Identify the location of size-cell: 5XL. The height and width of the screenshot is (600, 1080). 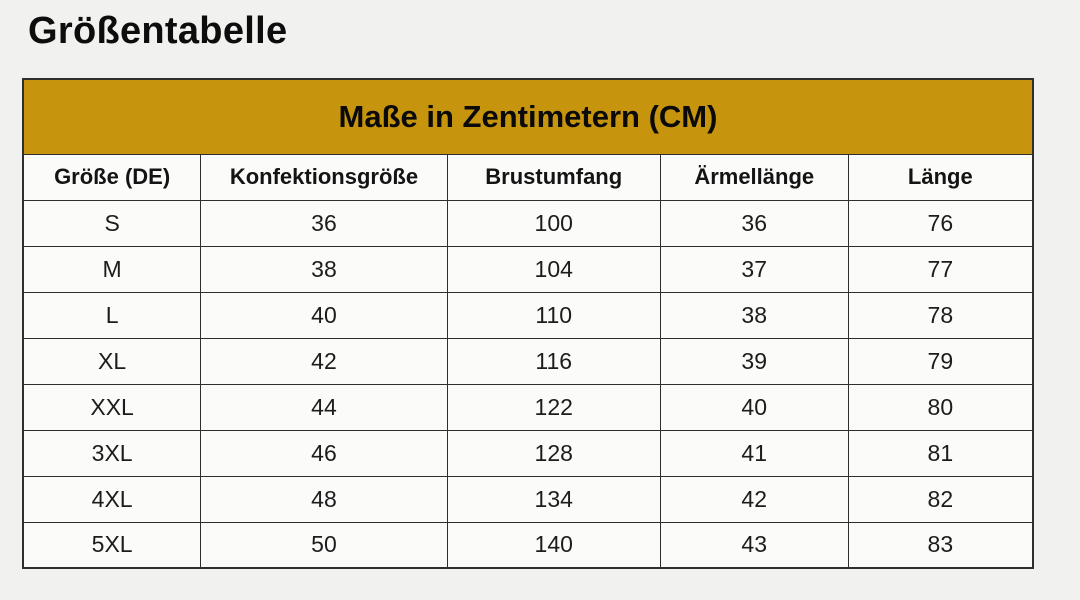
(112, 545).